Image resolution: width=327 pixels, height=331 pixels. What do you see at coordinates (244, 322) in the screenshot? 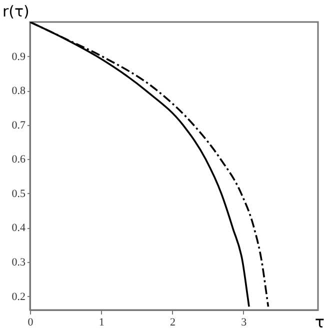
I see `x-tick-label: 3` at bounding box center [244, 322].